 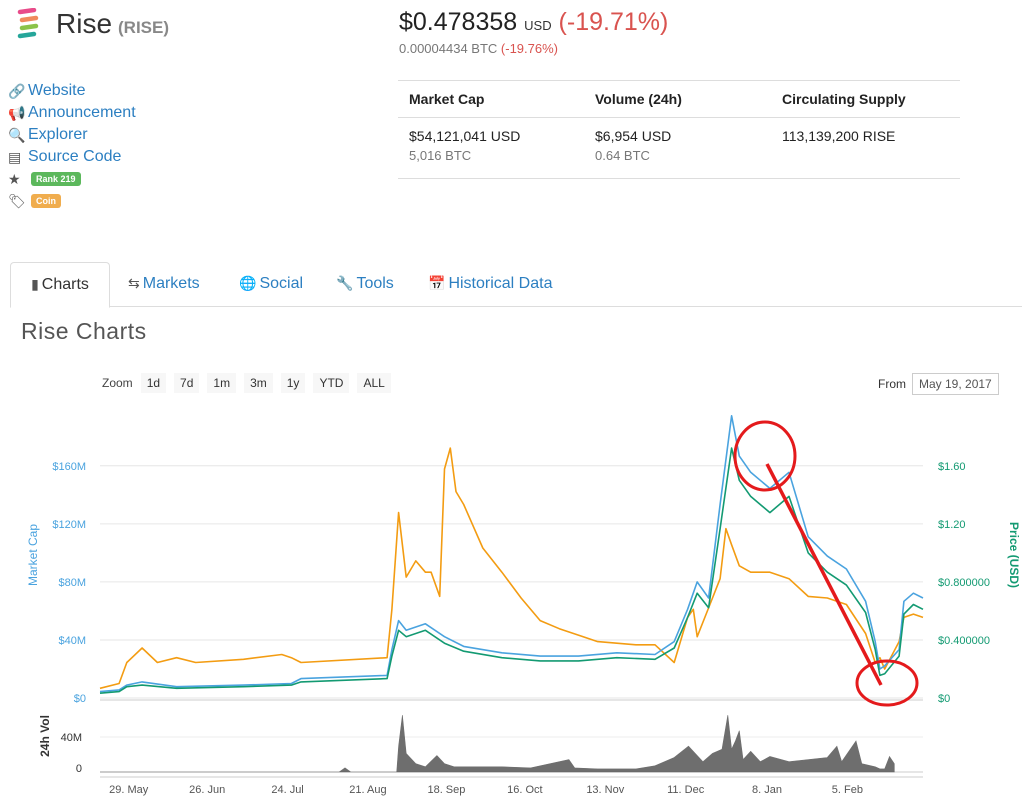 I want to click on zoom-1y-button: 1y, so click(x=293, y=383).